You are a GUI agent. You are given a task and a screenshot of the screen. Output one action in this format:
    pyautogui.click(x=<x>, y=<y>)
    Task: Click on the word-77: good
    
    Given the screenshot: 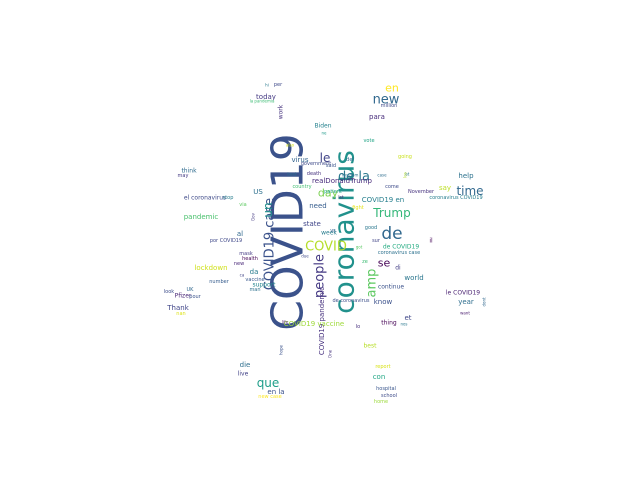 What is the action you would take?
    pyautogui.click(x=371, y=228)
    